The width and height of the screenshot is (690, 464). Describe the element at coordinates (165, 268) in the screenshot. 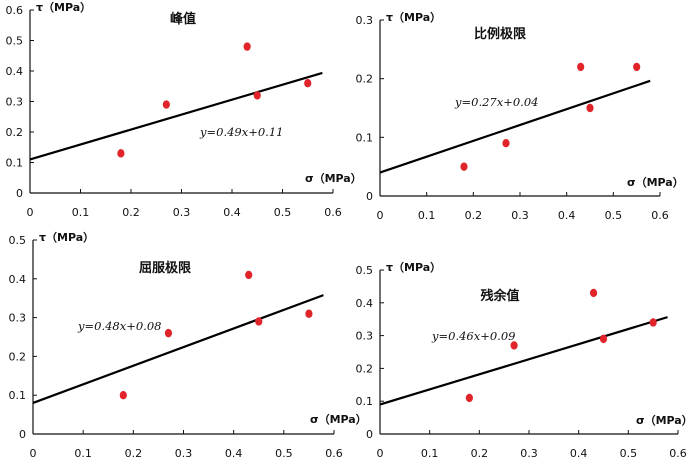

I see `panel-title: 屈服极限` at that location.